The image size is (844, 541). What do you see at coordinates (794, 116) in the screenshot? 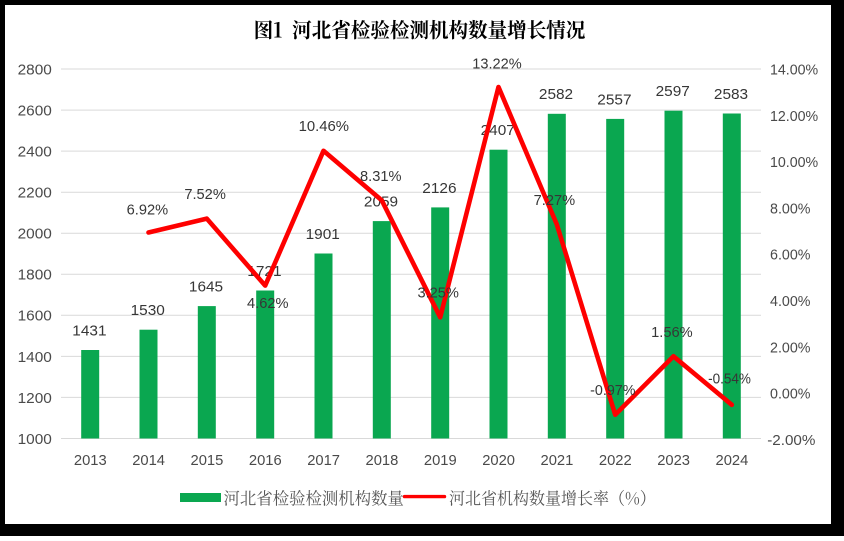
I see `svg-text: 12.00%` at bounding box center [794, 116].